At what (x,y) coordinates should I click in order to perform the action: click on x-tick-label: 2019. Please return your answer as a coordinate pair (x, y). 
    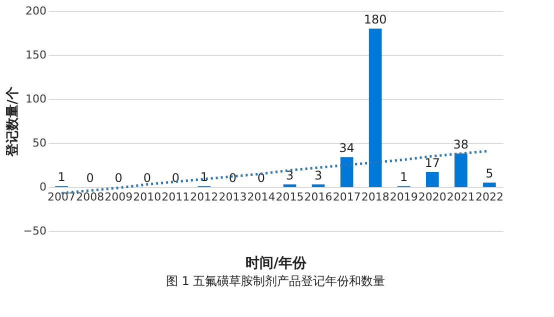
    Looking at the image, I should click on (404, 197).